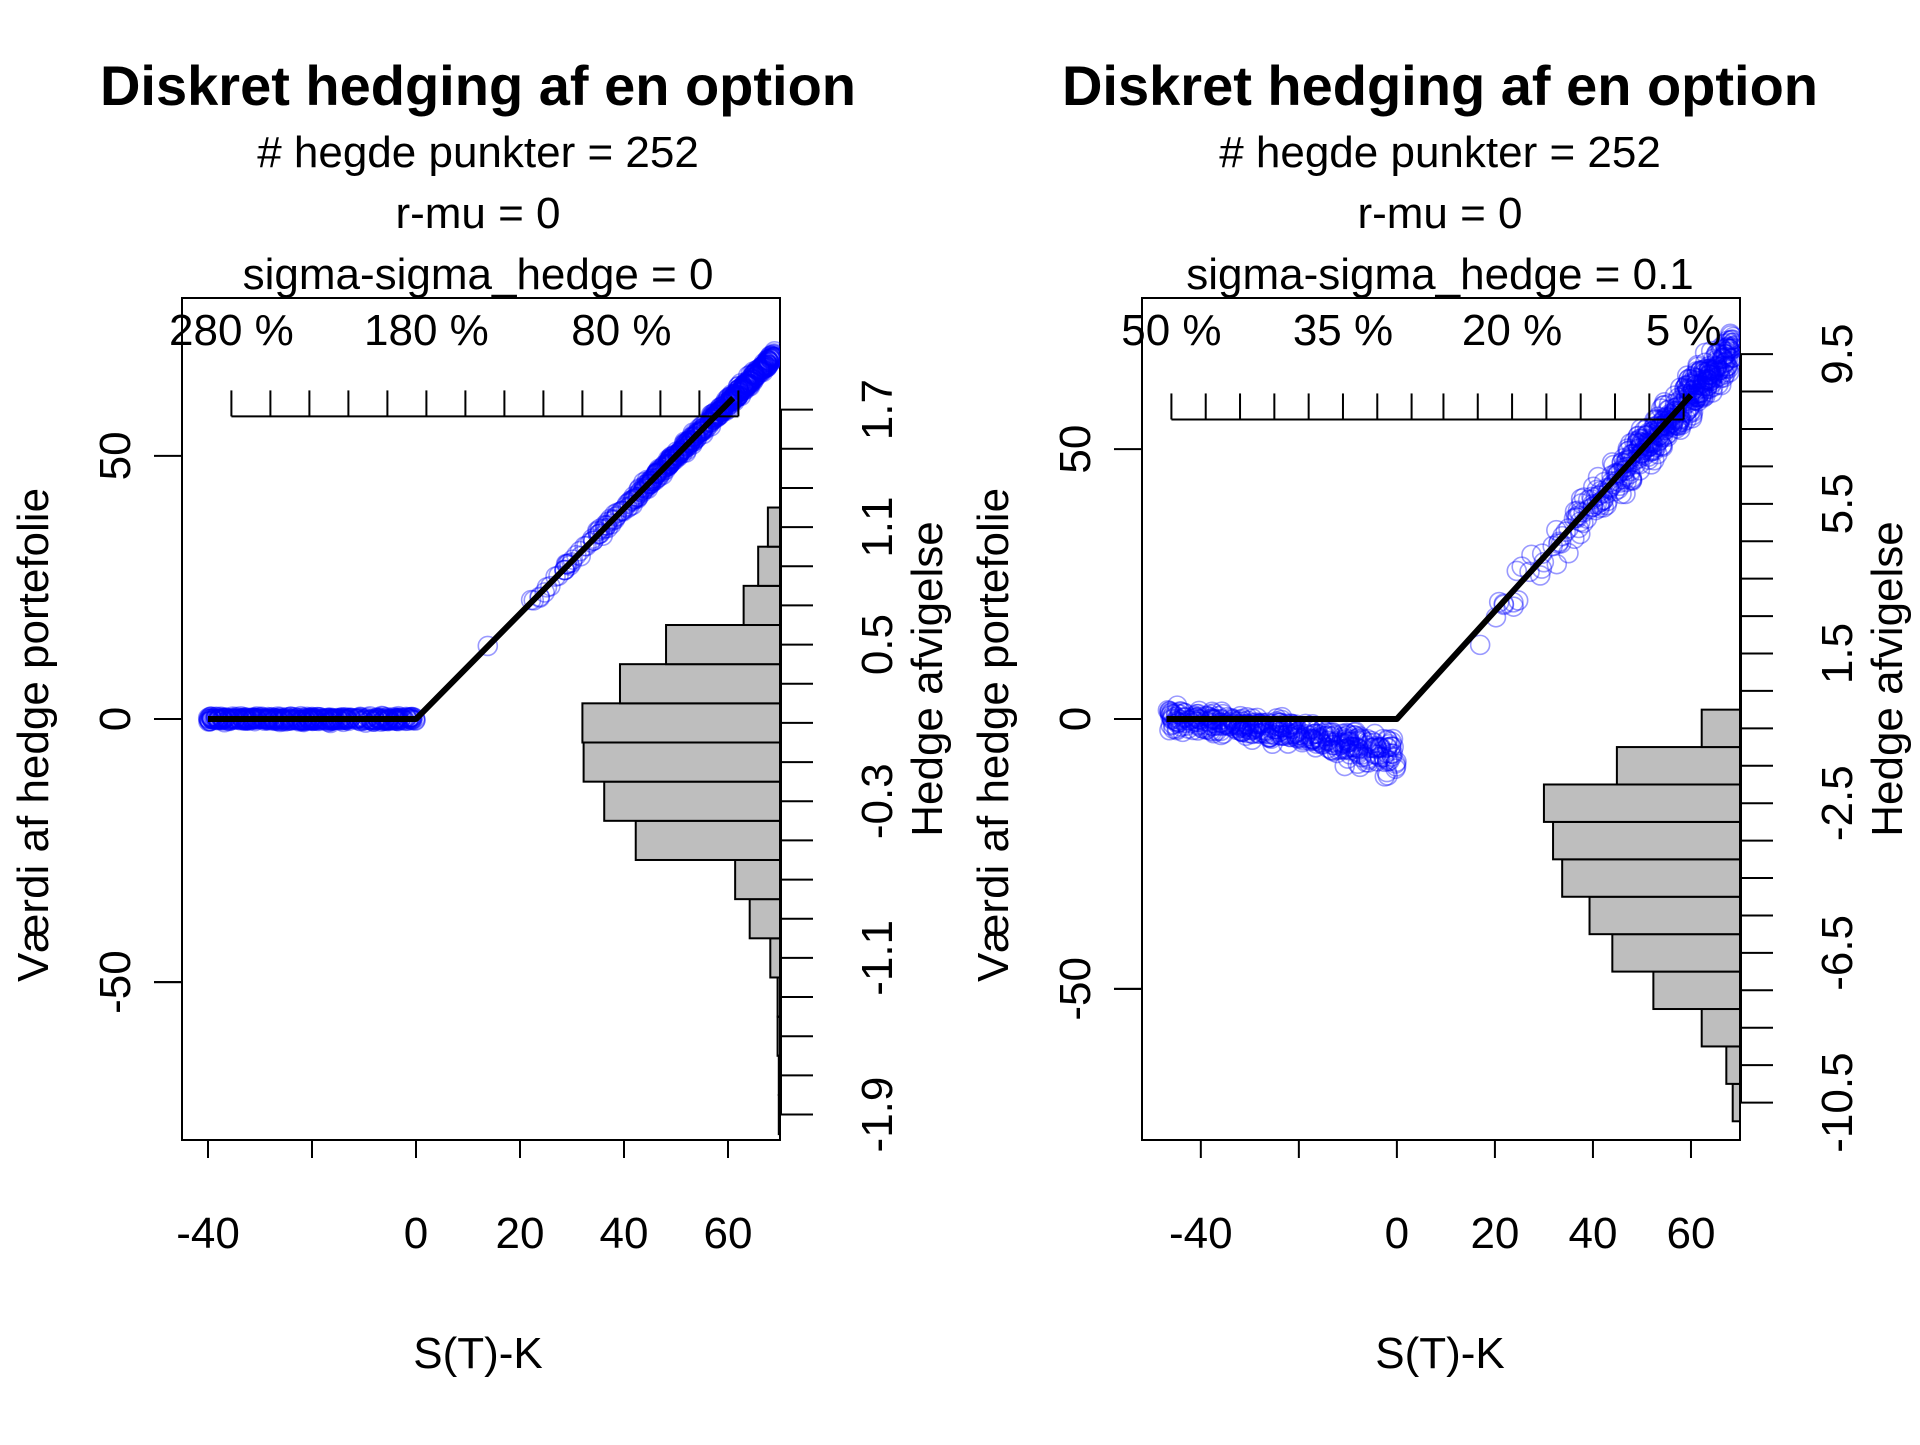  Describe the element at coordinates (1440, 1353) in the screenshot. I see `x-axis-label: S(T)-K` at that location.